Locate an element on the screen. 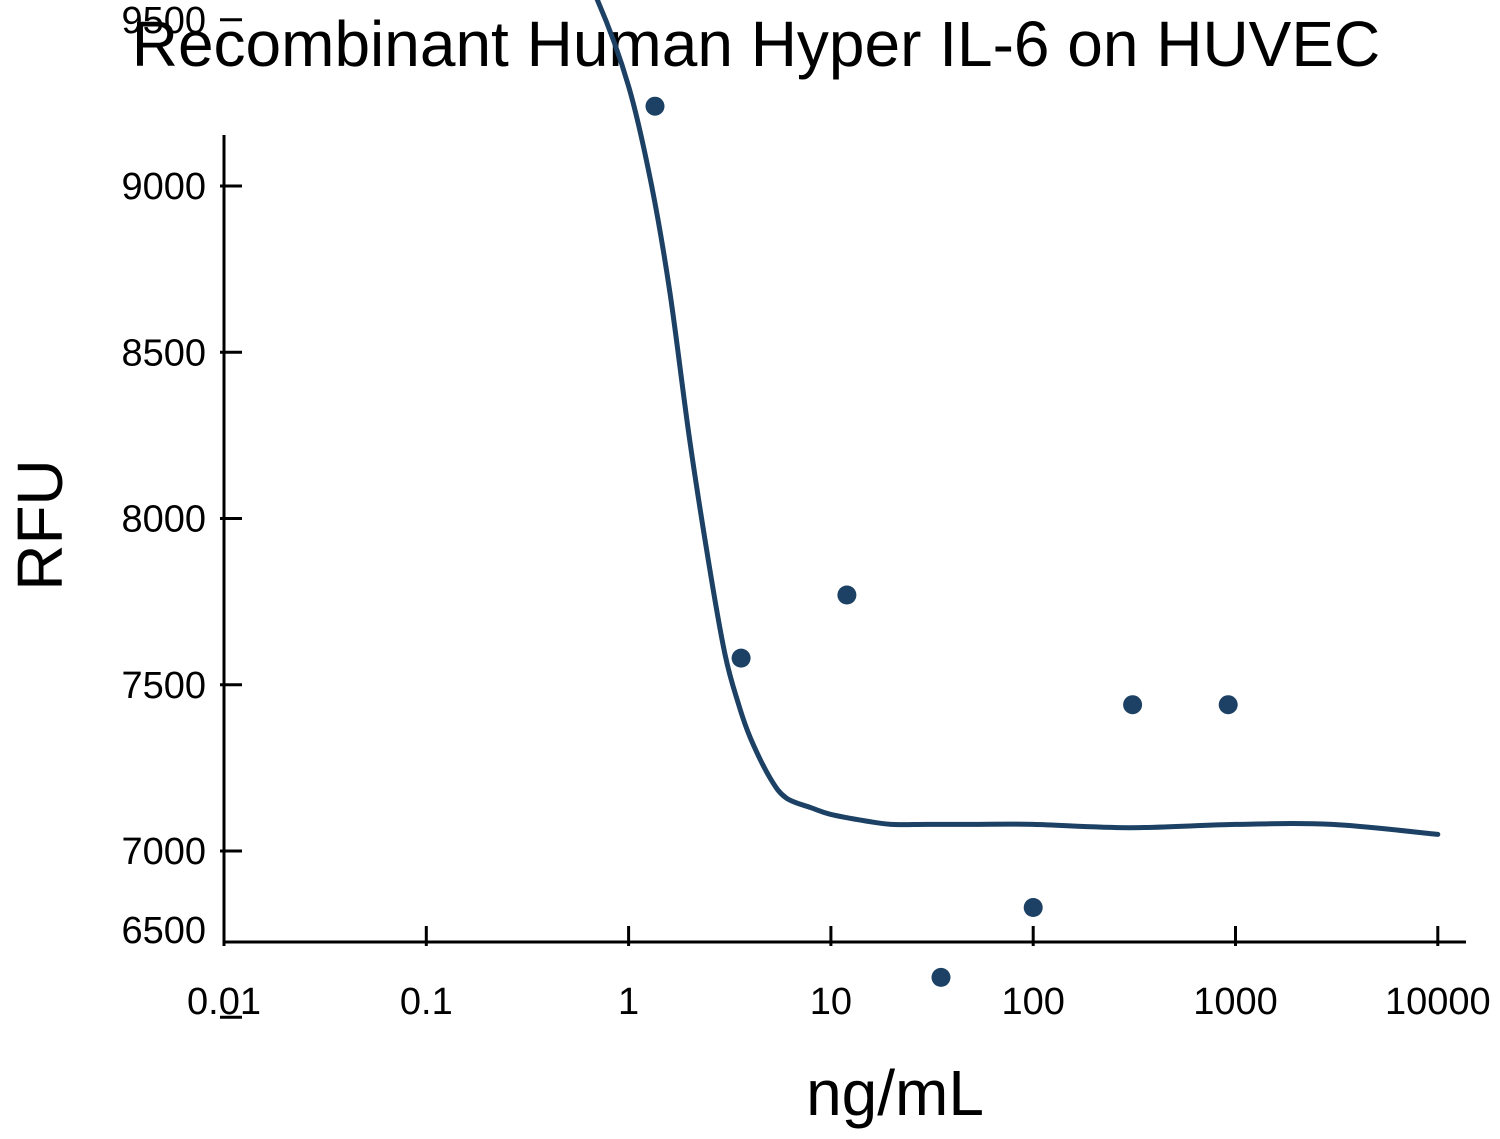 The height and width of the screenshot is (1139, 1500). x-axis-ticks: 0.01 0.1 1 10 100 1000 10000 is located at coordinates (839, 974).